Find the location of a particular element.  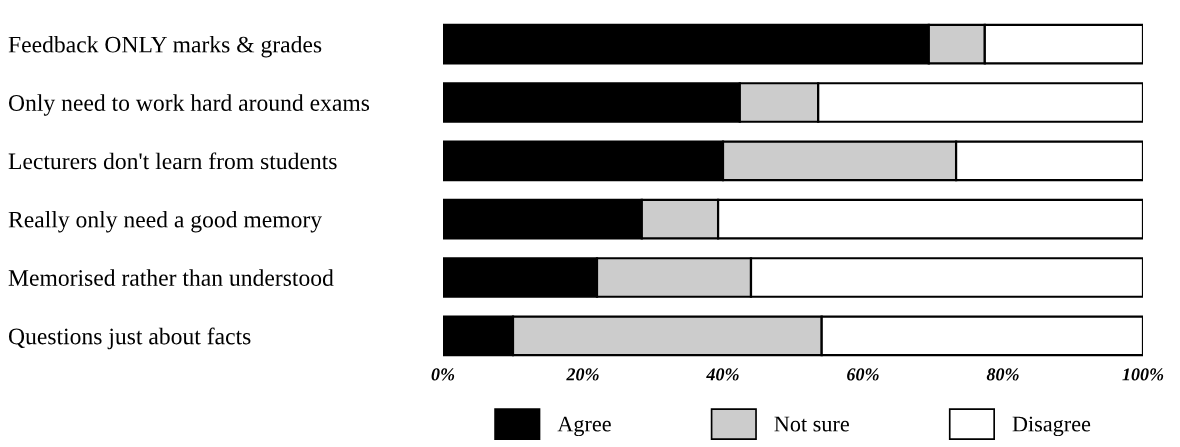

y-tick-label: Memorised rather than understood is located at coordinates (171, 277).